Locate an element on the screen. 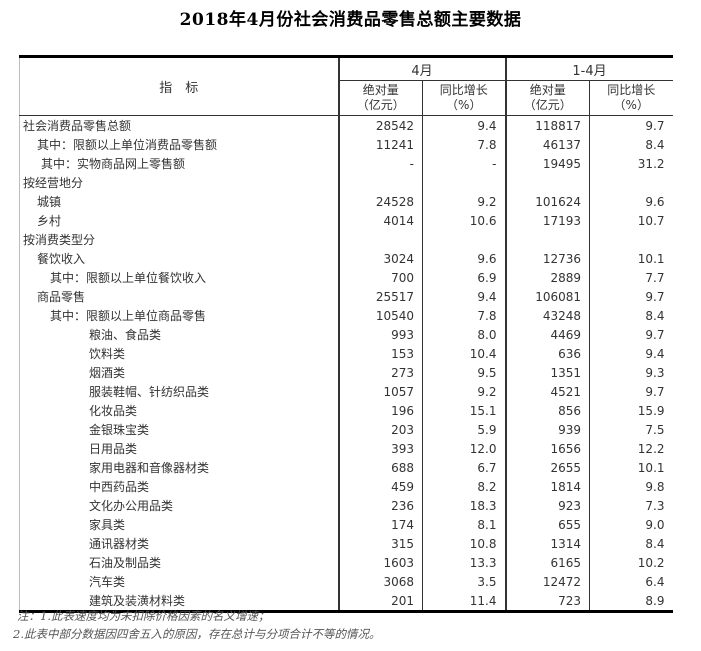 The width and height of the screenshot is (701, 651). indicator-label: 其中：限额以上单位餐饮收入 is located at coordinates (128, 278).